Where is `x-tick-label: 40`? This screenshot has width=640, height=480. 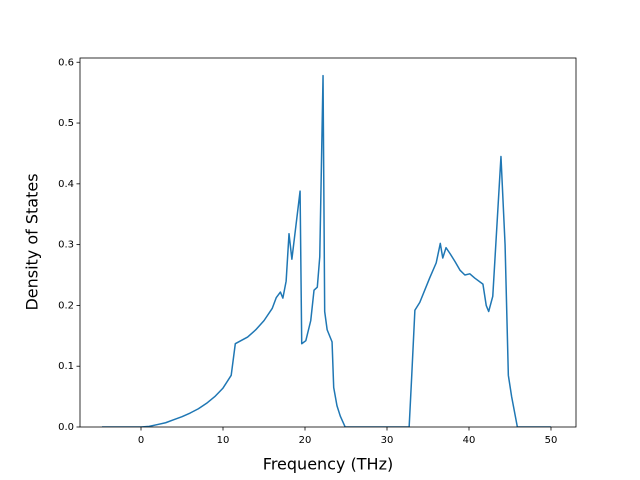 x-tick-label: 40 is located at coordinates (469, 440).